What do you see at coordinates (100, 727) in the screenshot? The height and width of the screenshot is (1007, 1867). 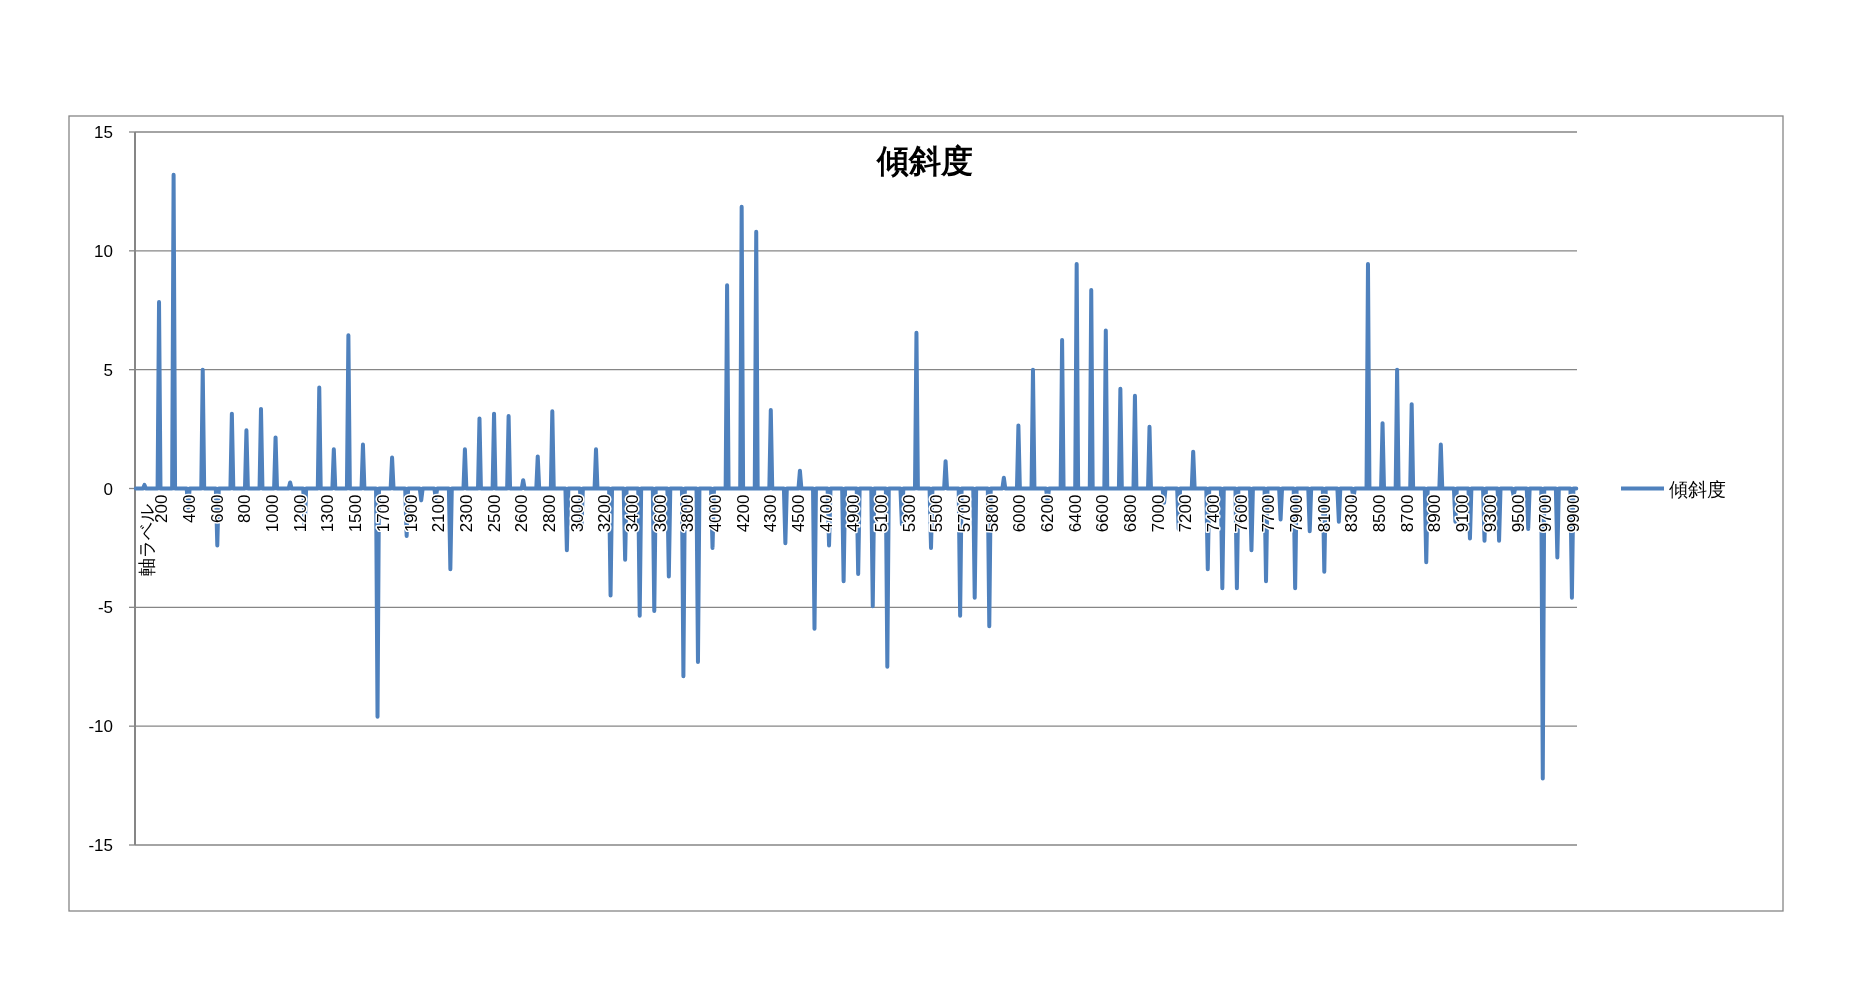 I see `y-tick-label: -10` at bounding box center [100, 727].